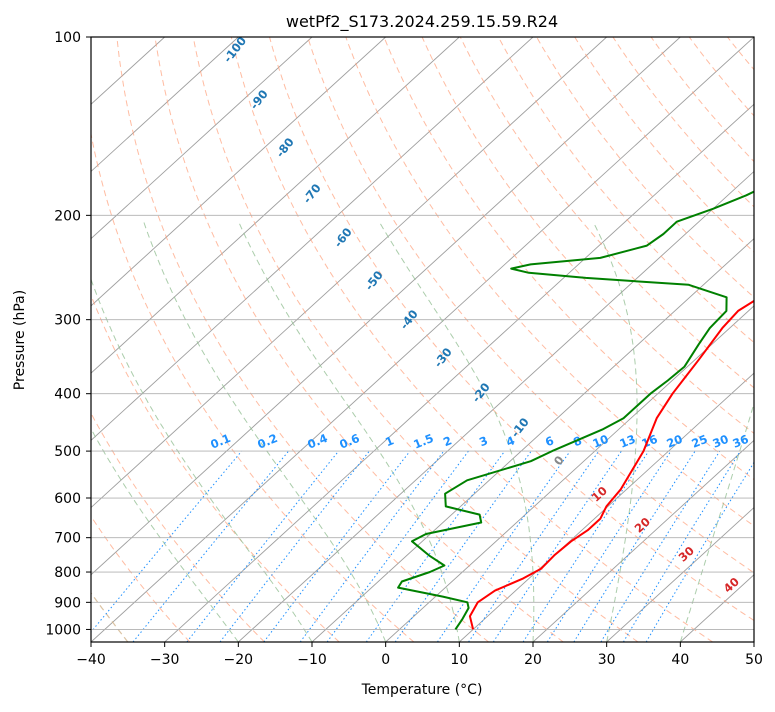 The width and height of the screenshot is (775, 712). I want to click on y-tick-label: 600, so click(67, 499).